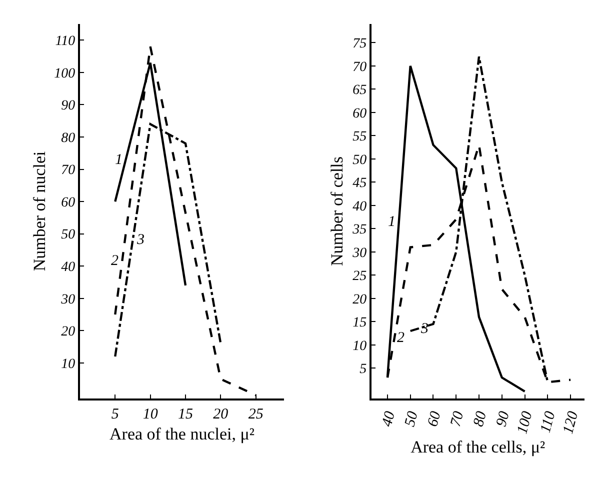 Image resolution: width=601 pixels, height=488 pixels. What do you see at coordinates (504, 418) in the screenshot?
I see `x-tick-label: 90` at bounding box center [504, 418].